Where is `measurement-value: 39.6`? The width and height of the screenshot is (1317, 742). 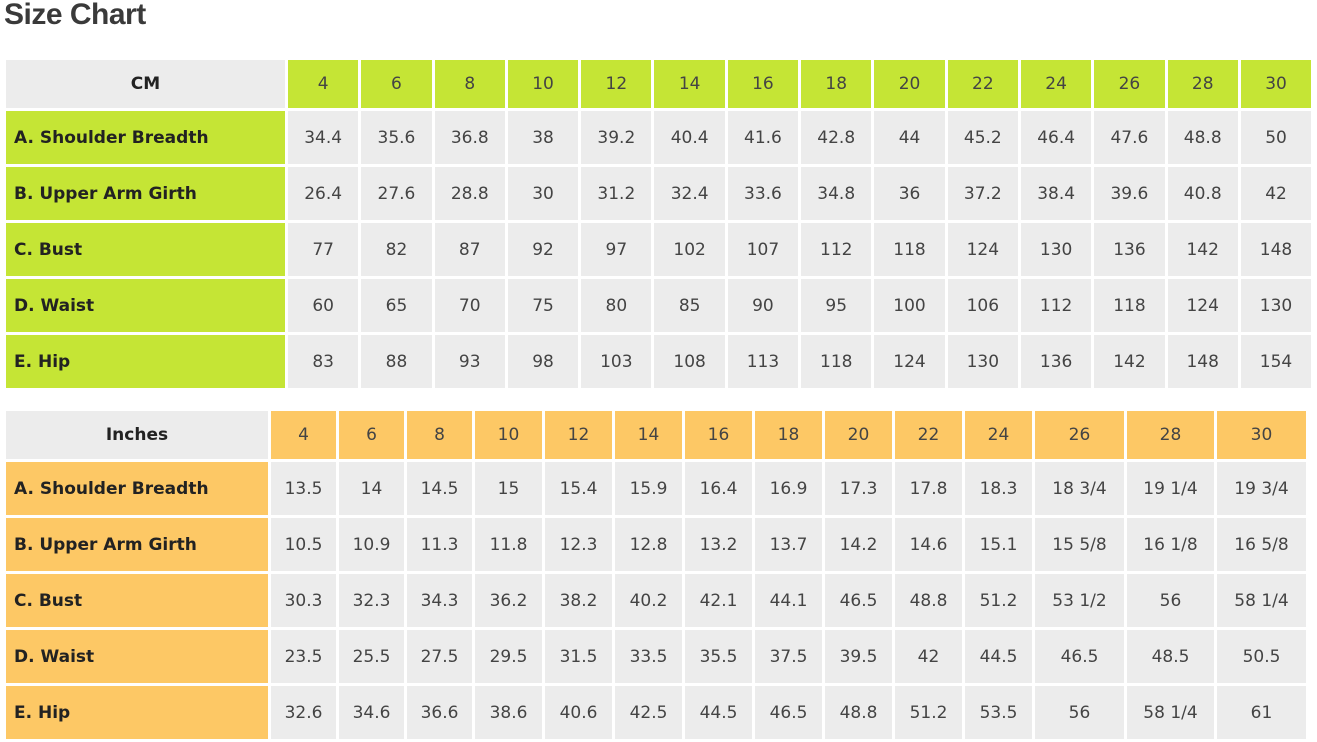
measurement-value: 39.6 is located at coordinates (1129, 193).